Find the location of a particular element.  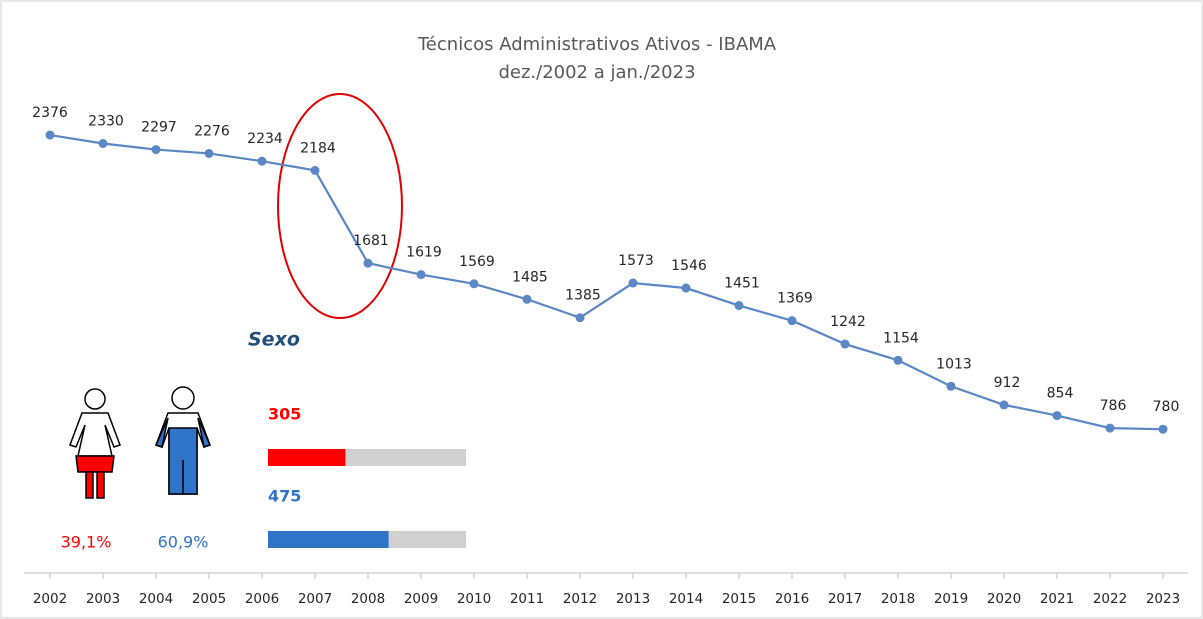

x-tick-label: 2017 is located at coordinates (845, 599).